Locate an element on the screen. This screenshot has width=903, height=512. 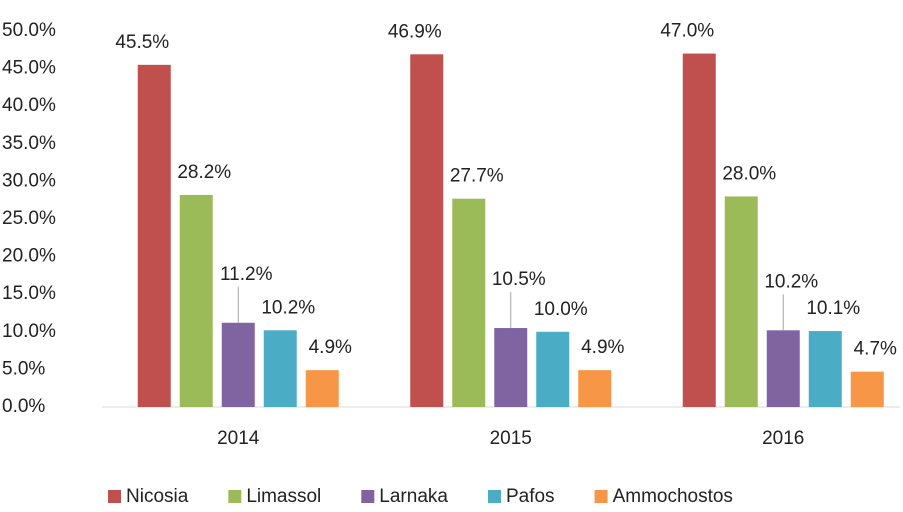
x-tick-label: 2016 is located at coordinates (783, 438).